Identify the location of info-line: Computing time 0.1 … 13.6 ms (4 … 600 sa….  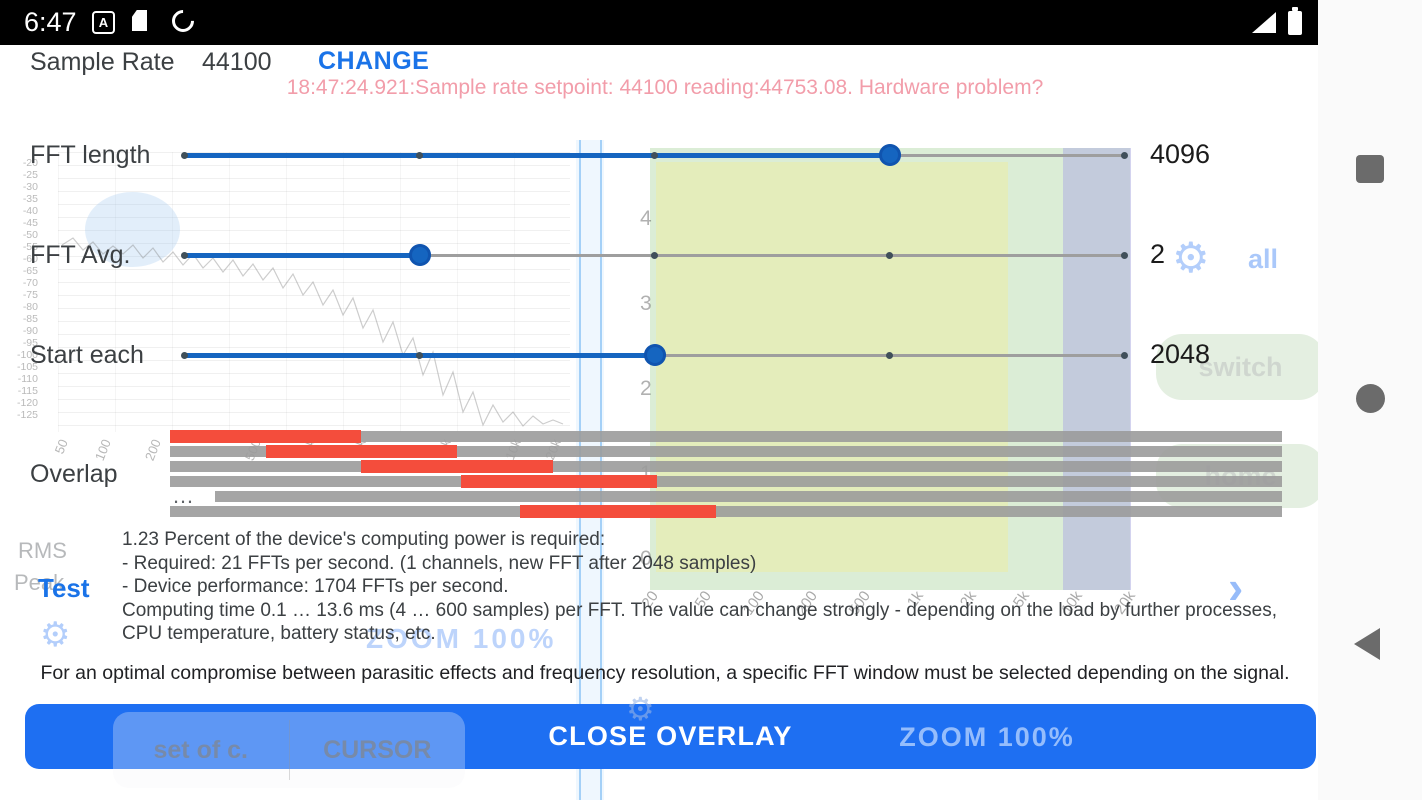
(700, 622).